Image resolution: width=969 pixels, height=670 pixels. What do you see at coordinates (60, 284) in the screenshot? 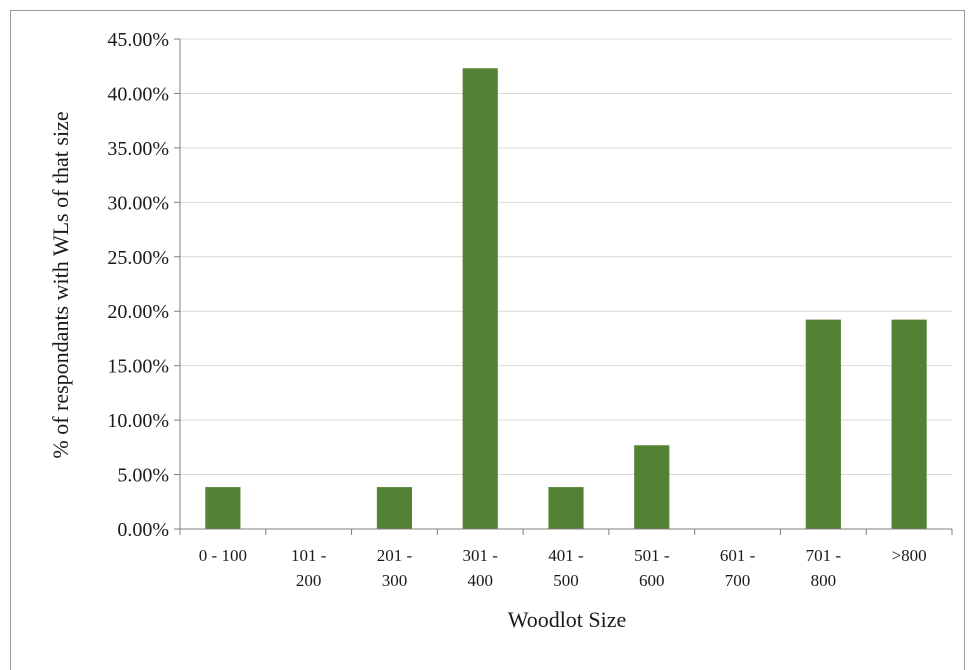
I see `y-axis-title: % of respondants with WLs of that size` at bounding box center [60, 284].